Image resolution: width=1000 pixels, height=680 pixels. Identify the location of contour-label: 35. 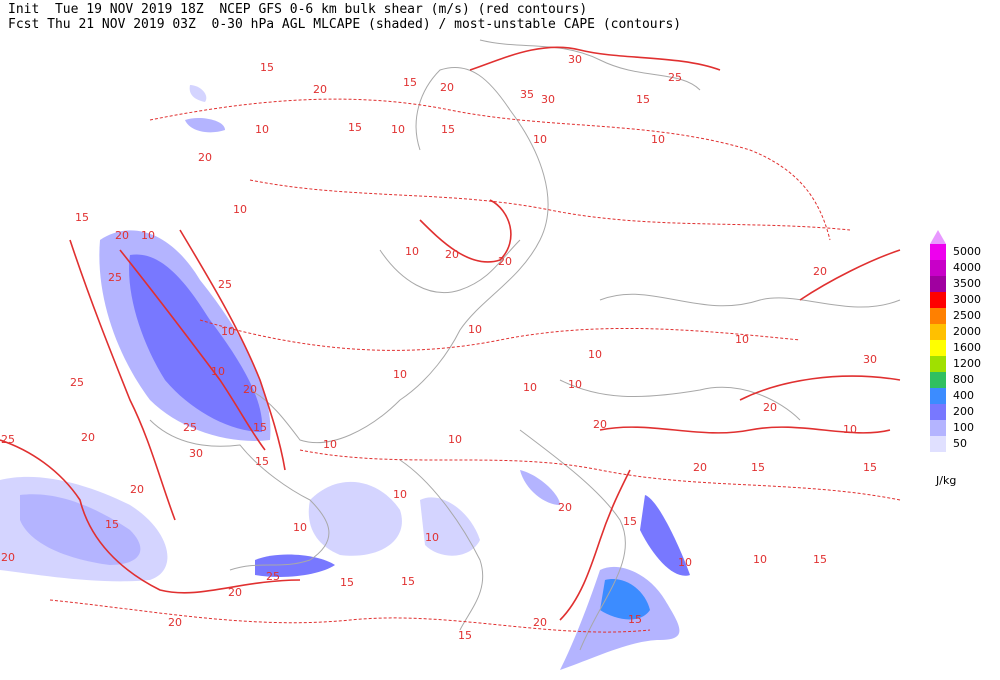
(527, 94).